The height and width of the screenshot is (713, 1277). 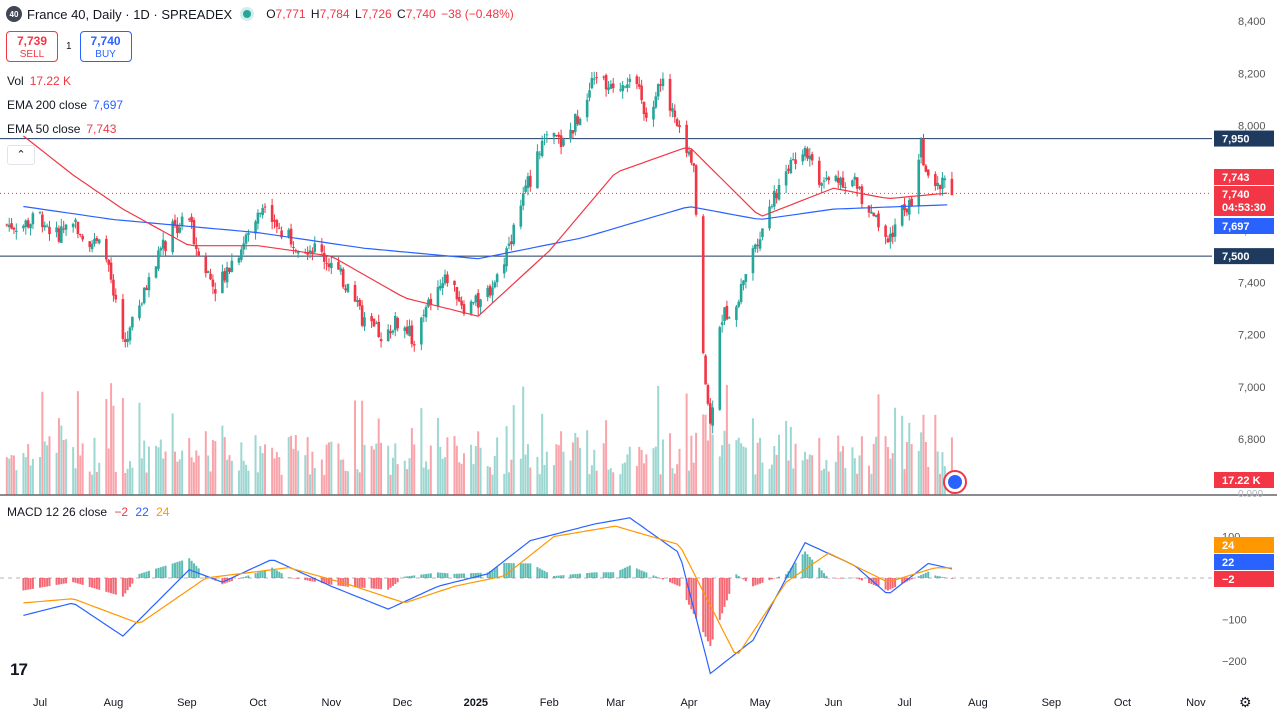 What do you see at coordinates (88, 512) in the screenshot?
I see `macd-legend: MACD 12 26 close −2 22 24` at bounding box center [88, 512].